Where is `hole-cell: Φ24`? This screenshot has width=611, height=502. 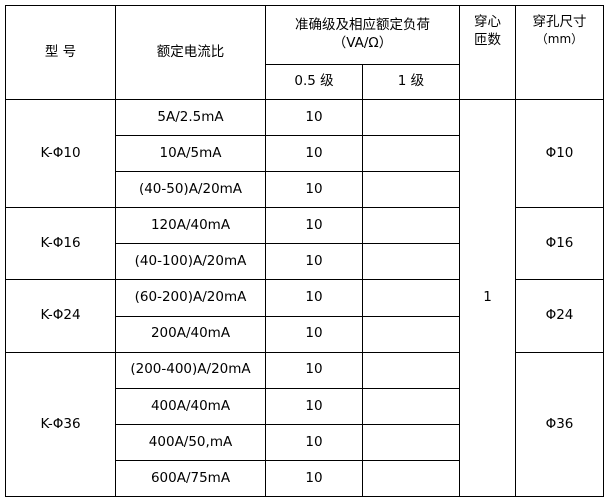 hole-cell: Φ24 is located at coordinates (559, 316).